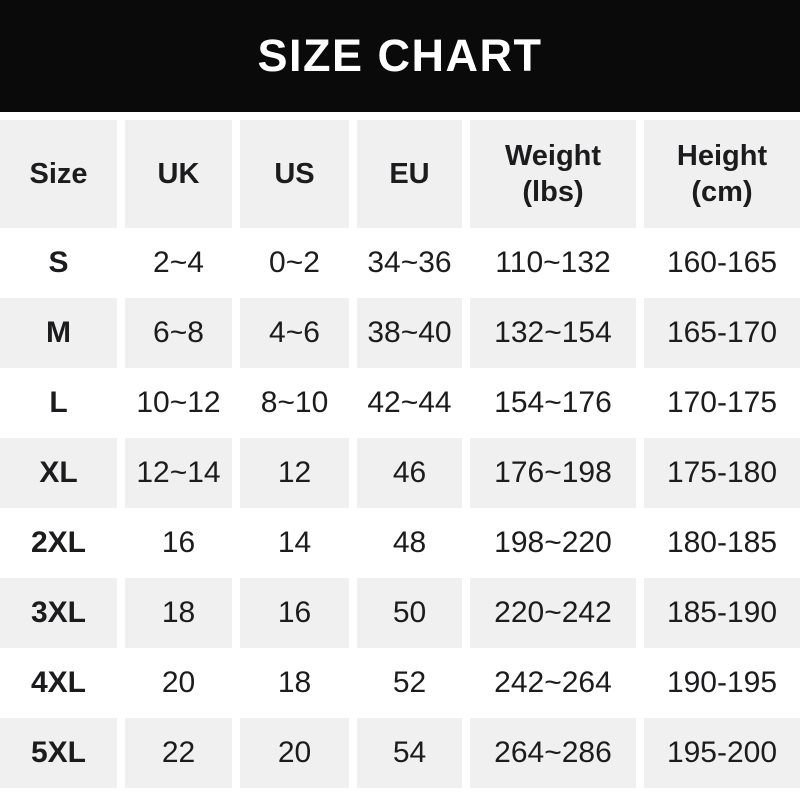  Describe the element at coordinates (174, 403) in the screenshot. I see `cell-uk: 10~12` at that location.